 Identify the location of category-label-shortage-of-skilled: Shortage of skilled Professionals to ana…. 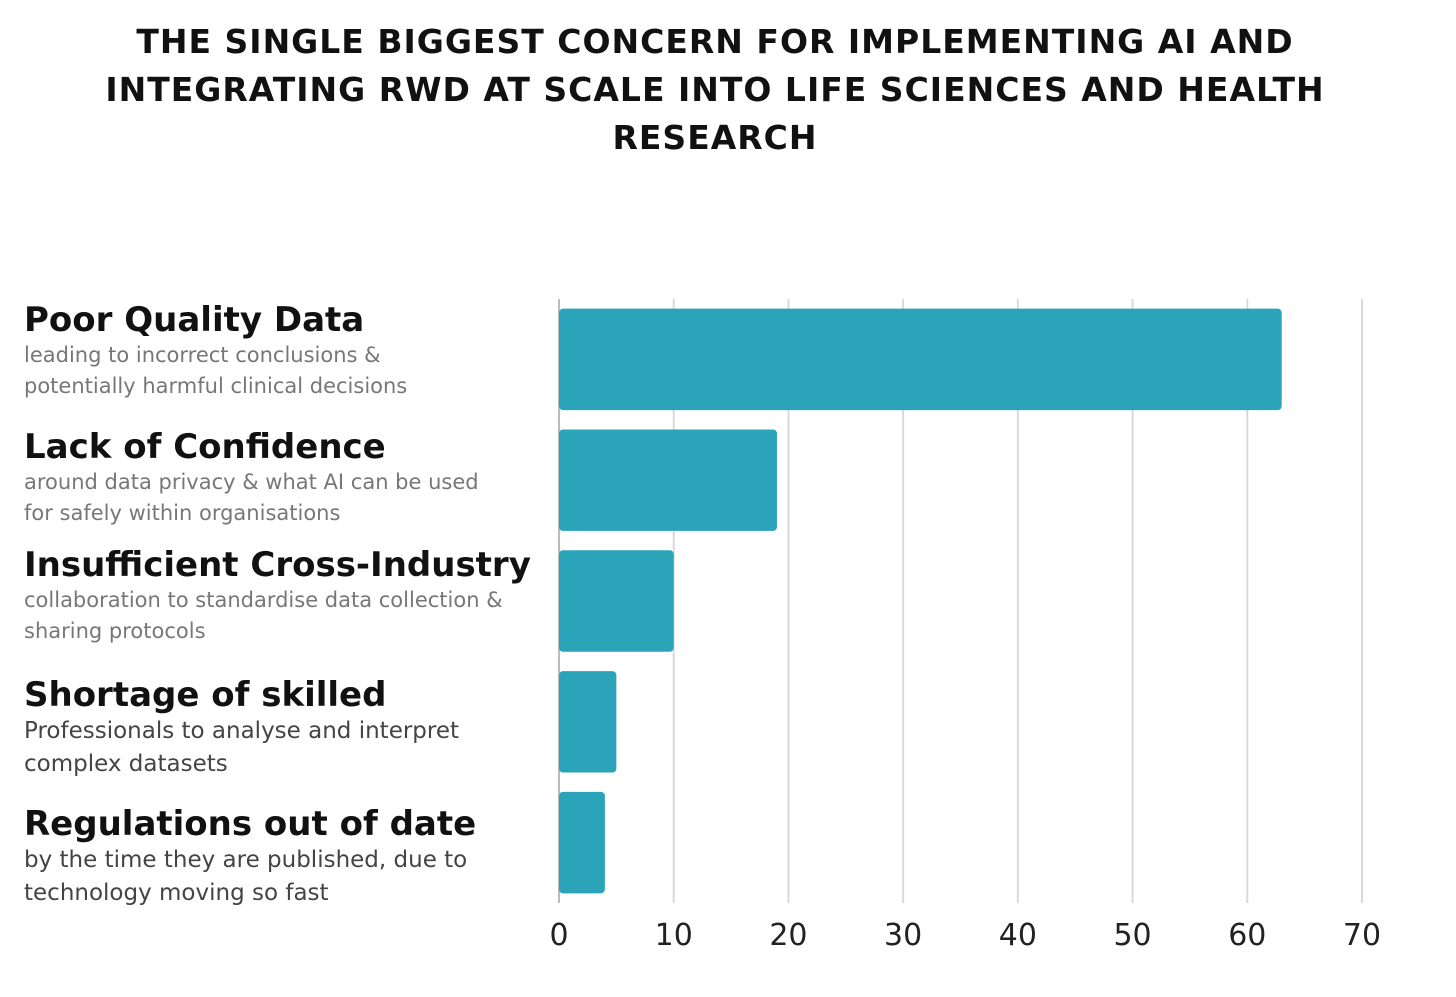
(284, 728).